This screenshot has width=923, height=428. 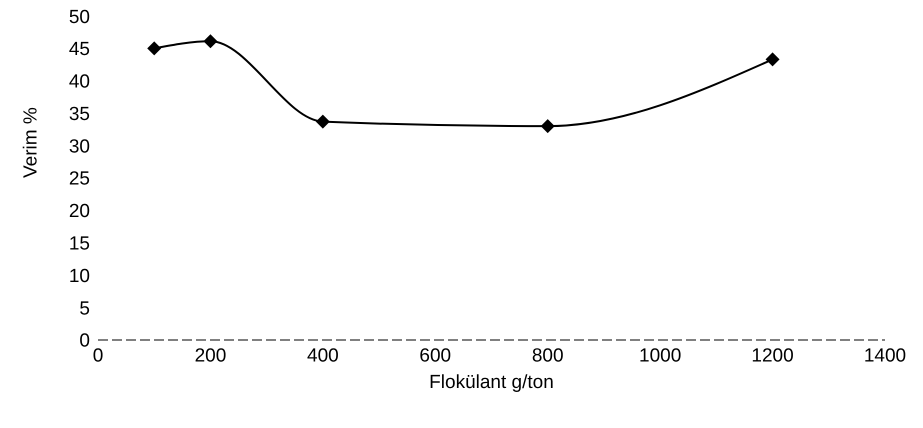 I want to click on y-tick-label: 30, so click(x=79, y=147).